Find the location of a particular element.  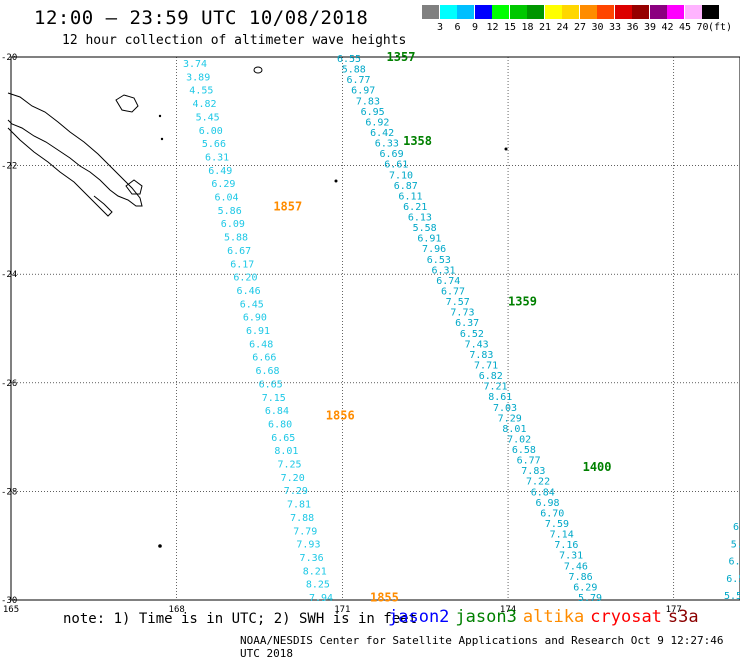

west-track-value: 5.86 is located at coordinates (230, 211).